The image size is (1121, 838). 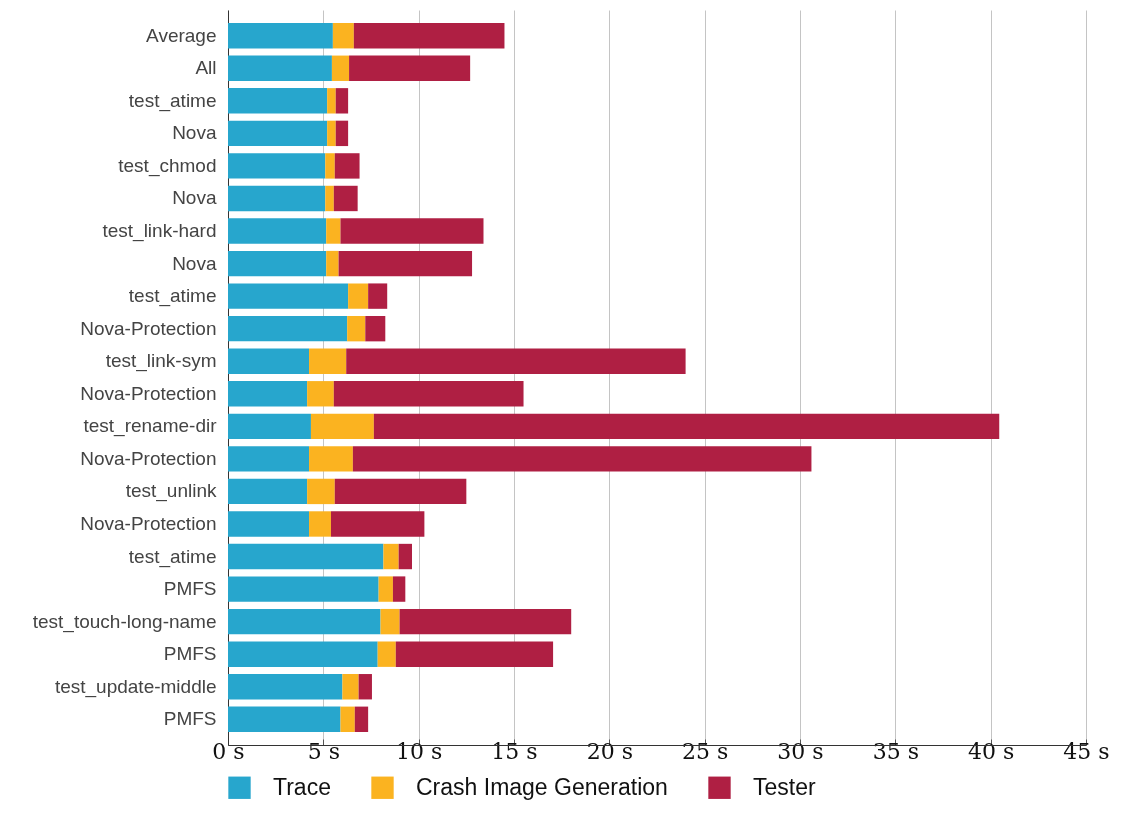 I want to click on x-tick-label: 25 s, so click(x=705, y=751).